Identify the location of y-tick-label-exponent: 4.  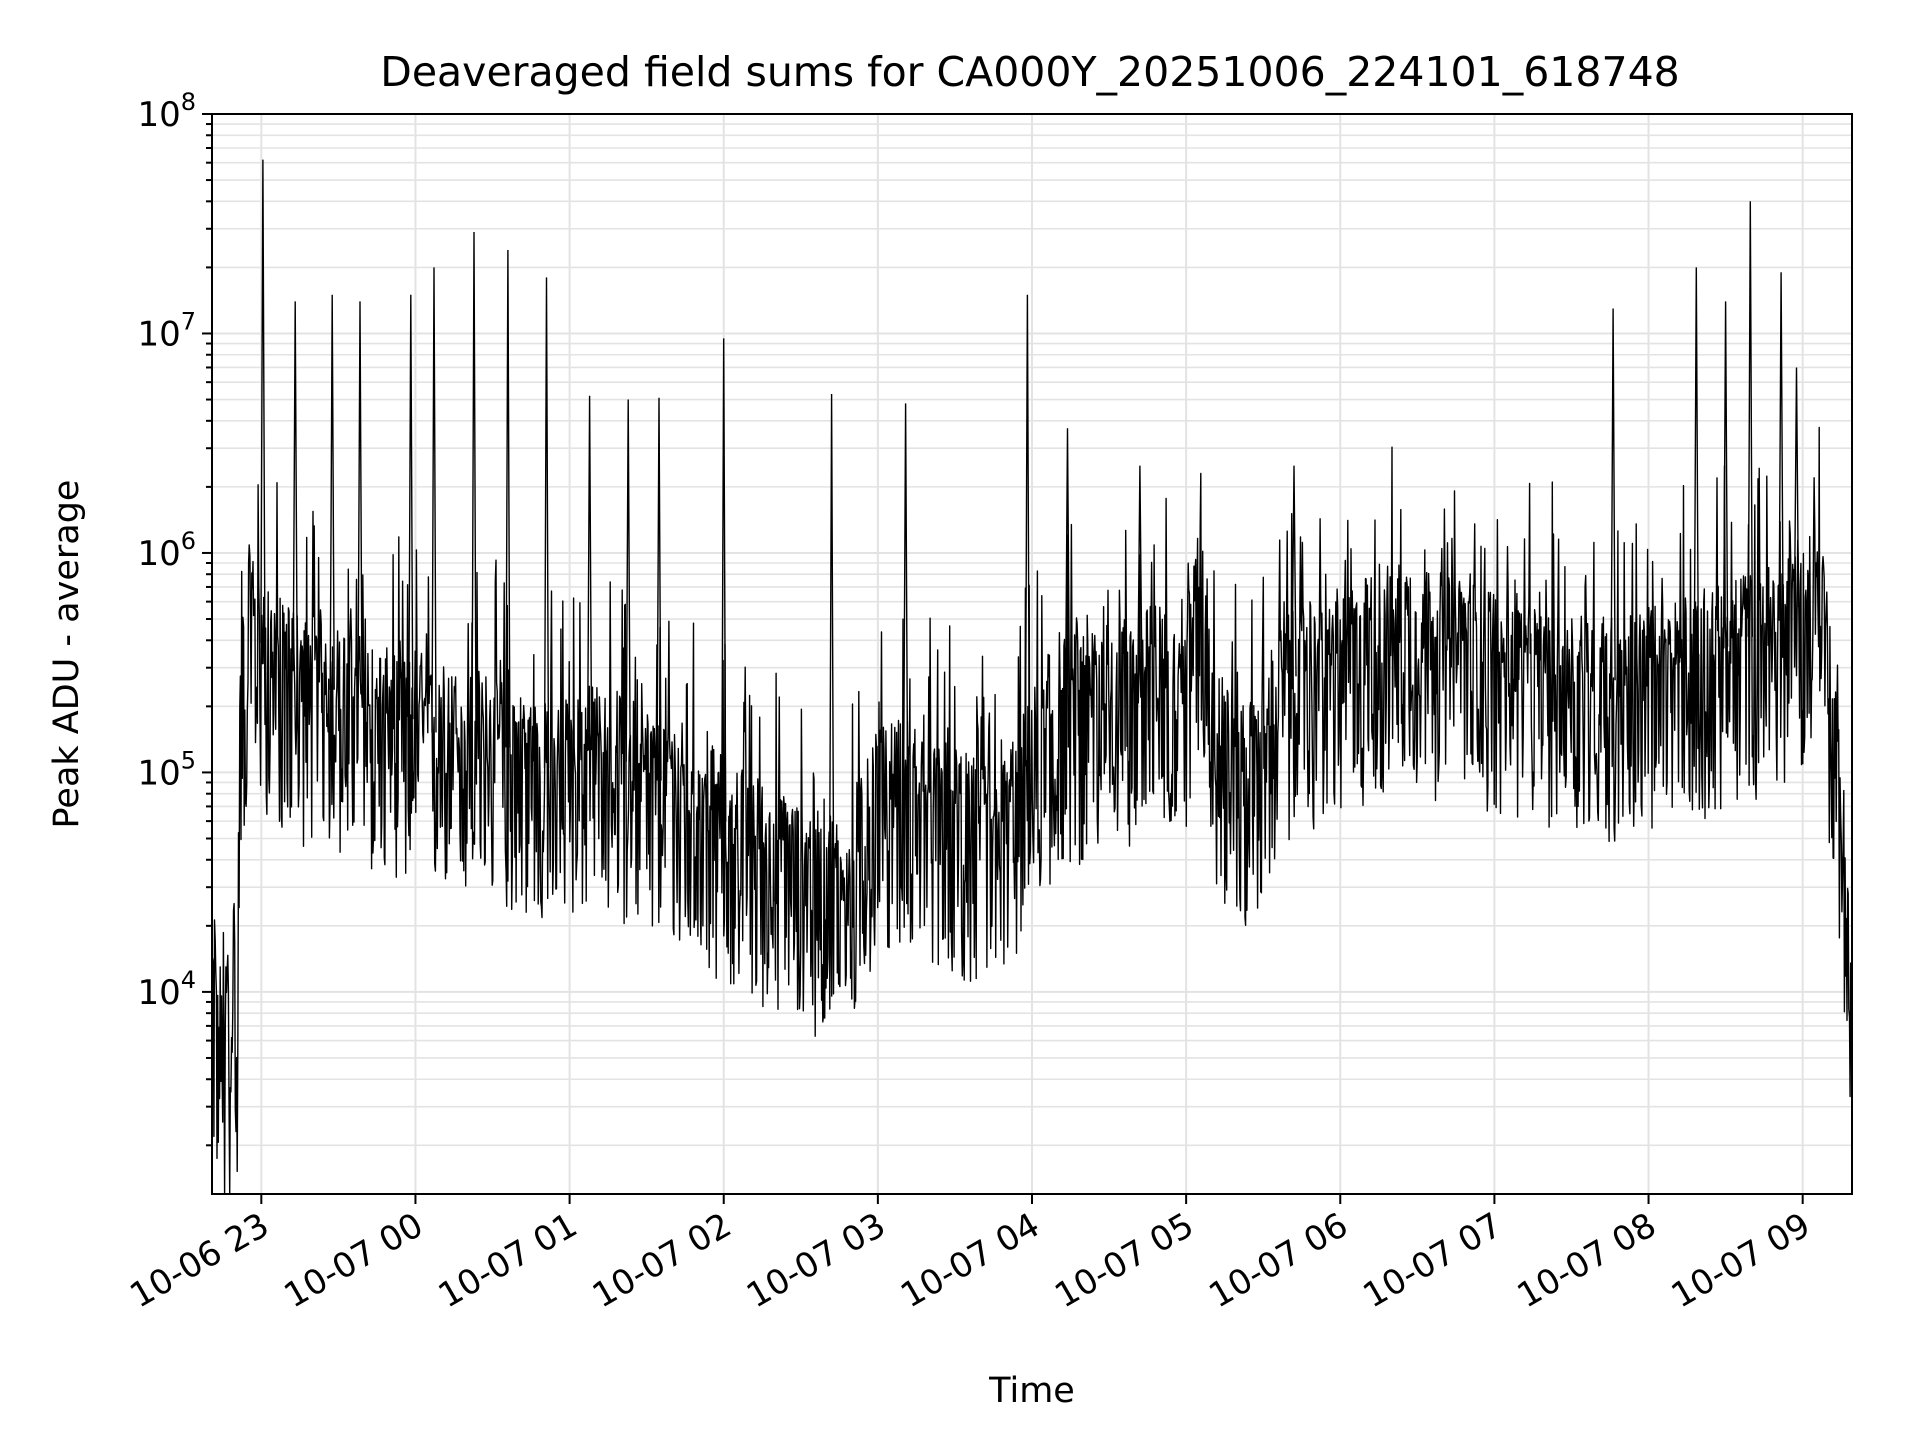
(188, 980).